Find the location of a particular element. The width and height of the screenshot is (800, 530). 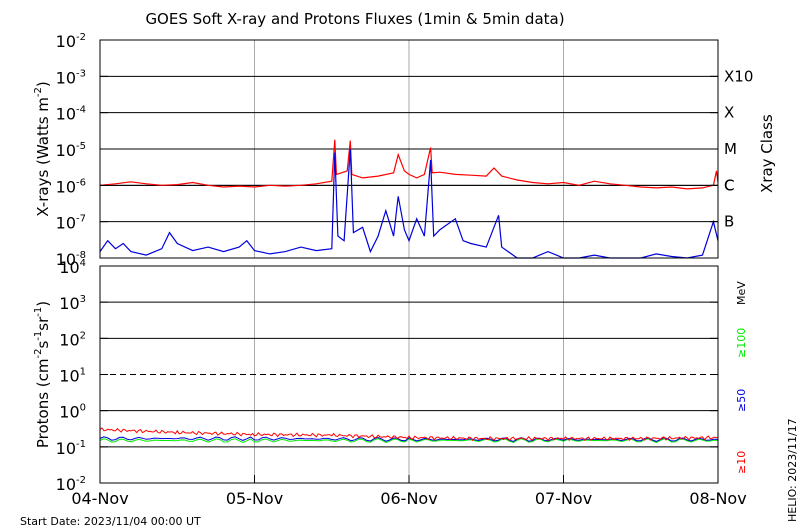

proton-ytick-label-5: 10-1 is located at coordinates (71, 448).